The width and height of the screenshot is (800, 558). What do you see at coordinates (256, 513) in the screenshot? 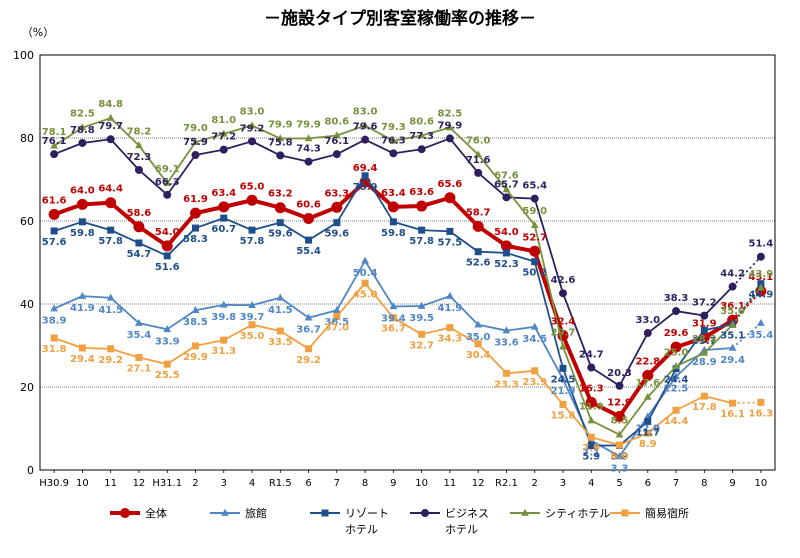
I see `legend-label: 旅館` at bounding box center [256, 513].